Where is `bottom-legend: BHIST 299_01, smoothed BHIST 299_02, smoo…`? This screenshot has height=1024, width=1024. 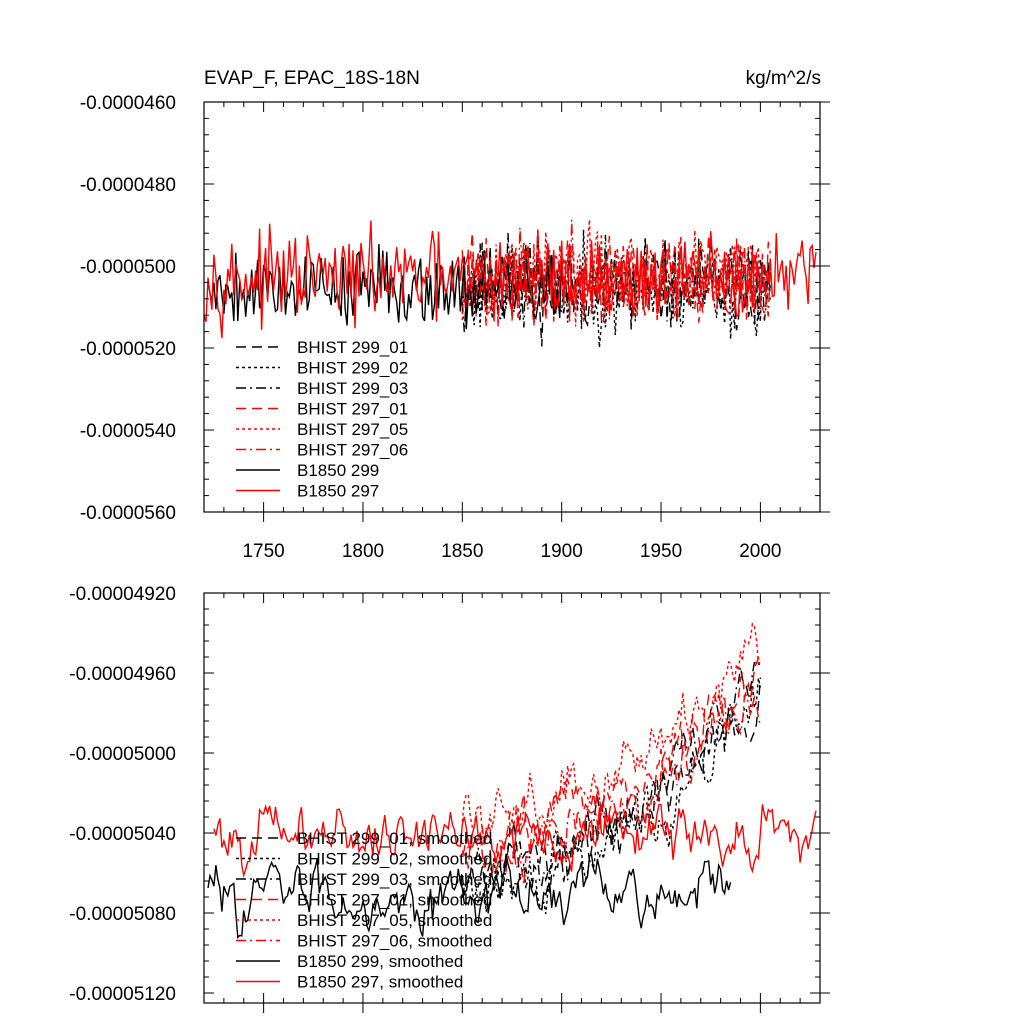
bottom-legend: BHIST 299_01, smoothed BHIST 299_02, smoo… is located at coordinates (364, 910).